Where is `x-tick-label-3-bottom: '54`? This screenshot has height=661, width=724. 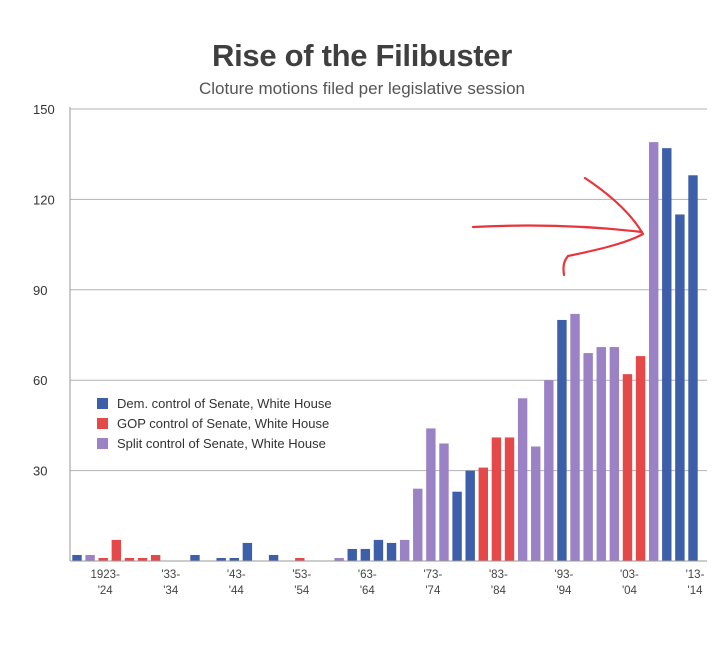
x-tick-label-3-bottom: '54 is located at coordinates (302, 591).